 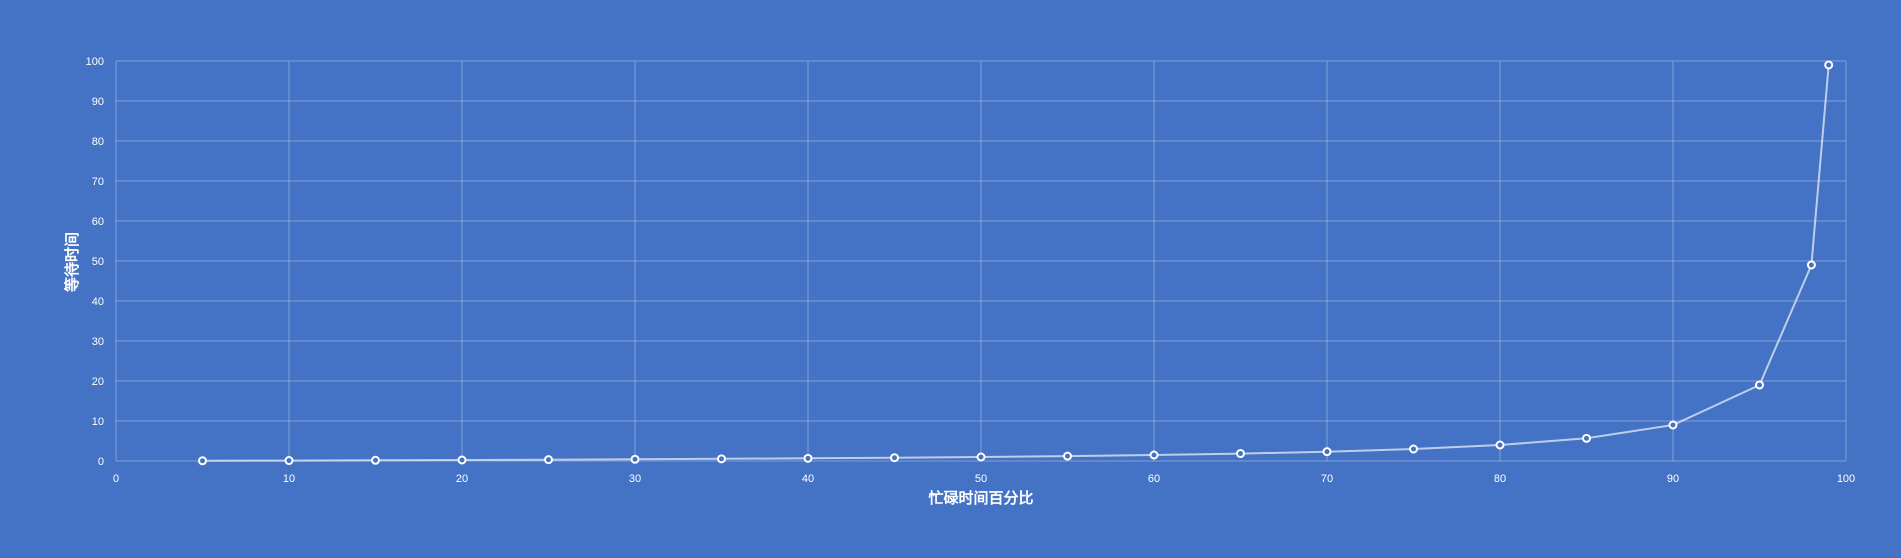 What do you see at coordinates (635, 479) in the screenshot?
I see `x-tick-label: 30` at bounding box center [635, 479].